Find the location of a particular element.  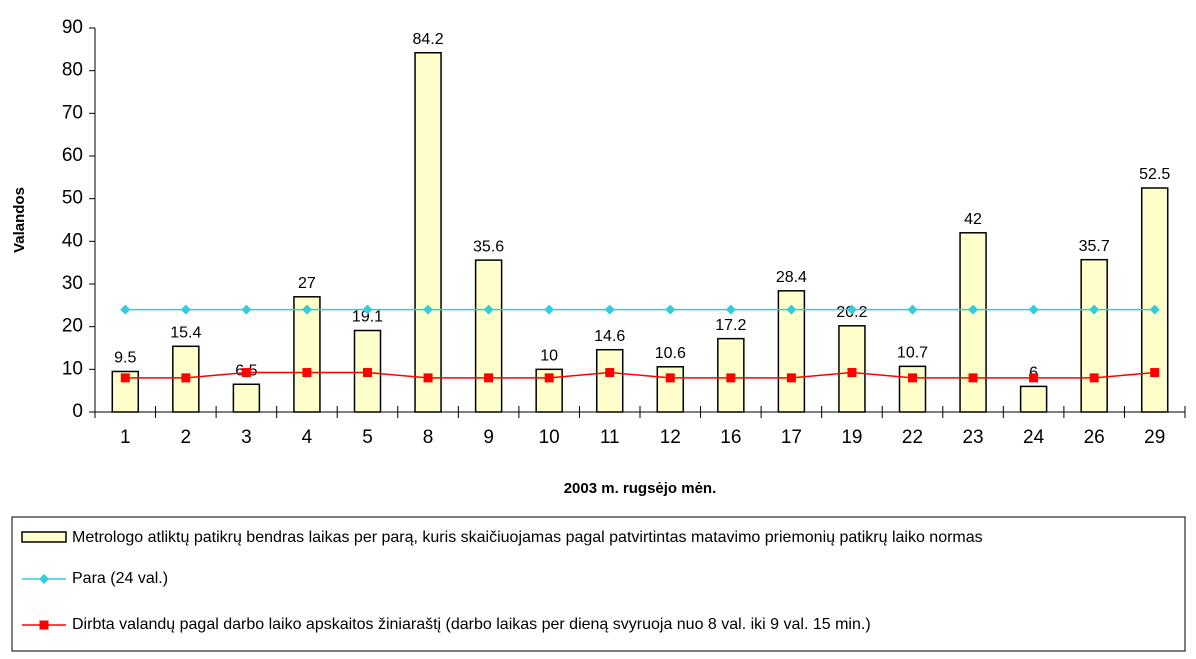

data-label: 10 is located at coordinates (549, 356).